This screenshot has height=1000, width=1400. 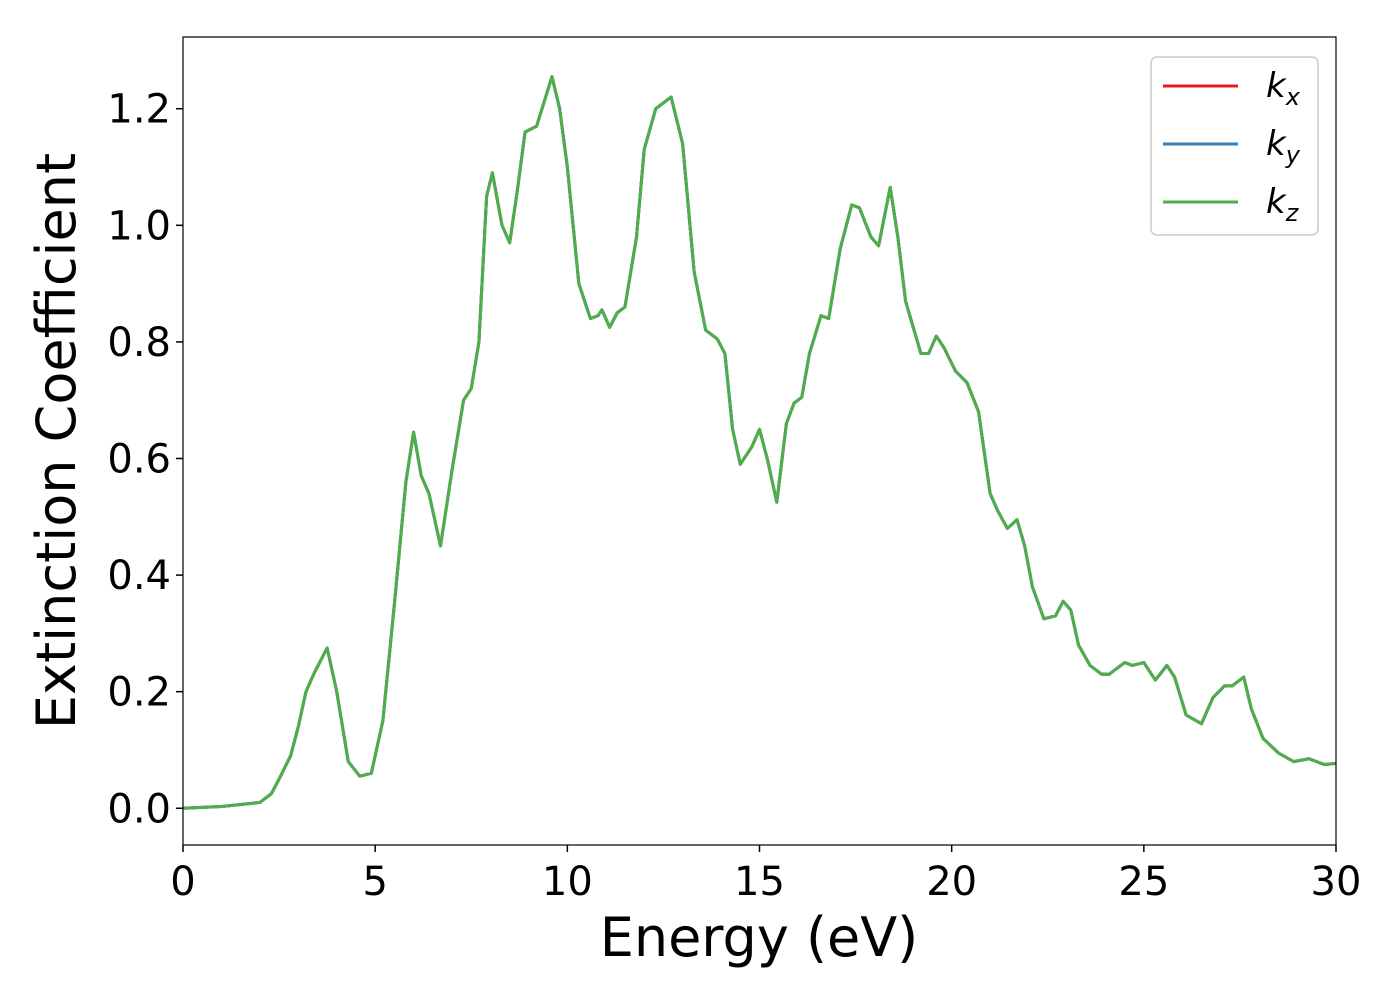 What do you see at coordinates (1336, 882) in the screenshot?
I see `x-tick-label: 30` at bounding box center [1336, 882].